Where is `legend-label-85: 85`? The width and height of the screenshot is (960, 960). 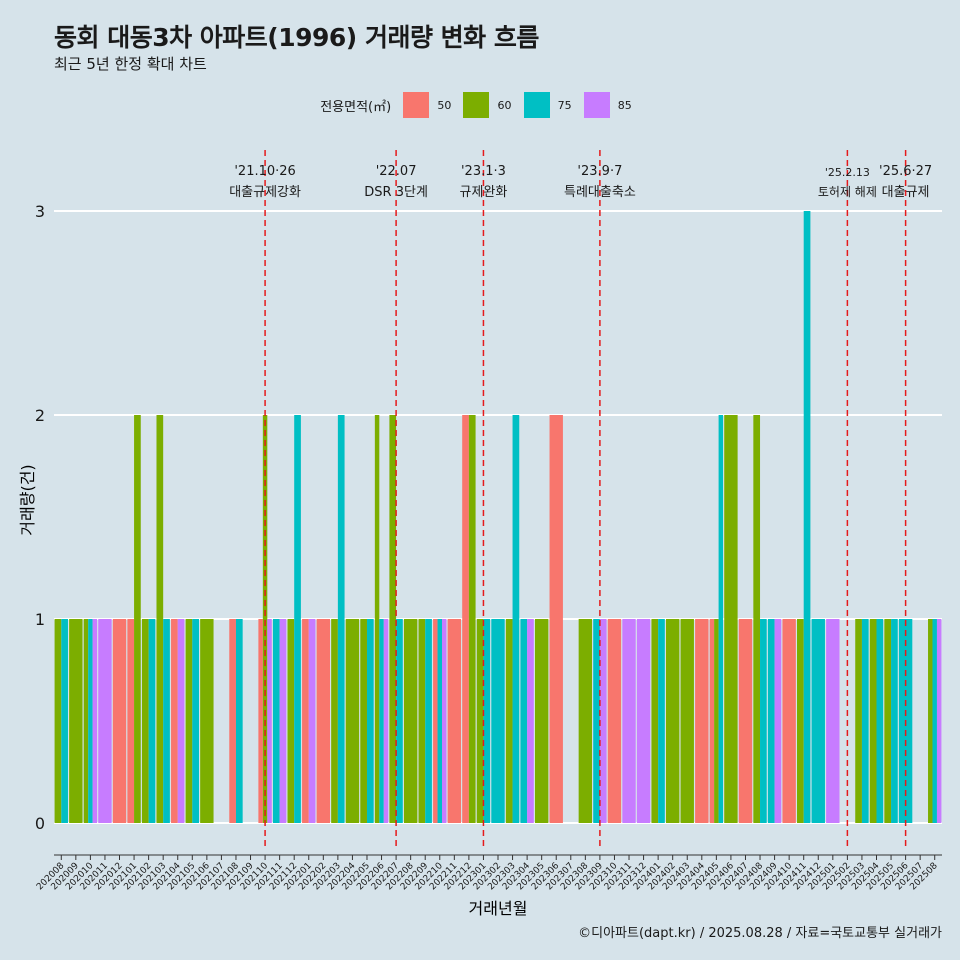
legend-label-85: 85 is located at coordinates (624, 105).